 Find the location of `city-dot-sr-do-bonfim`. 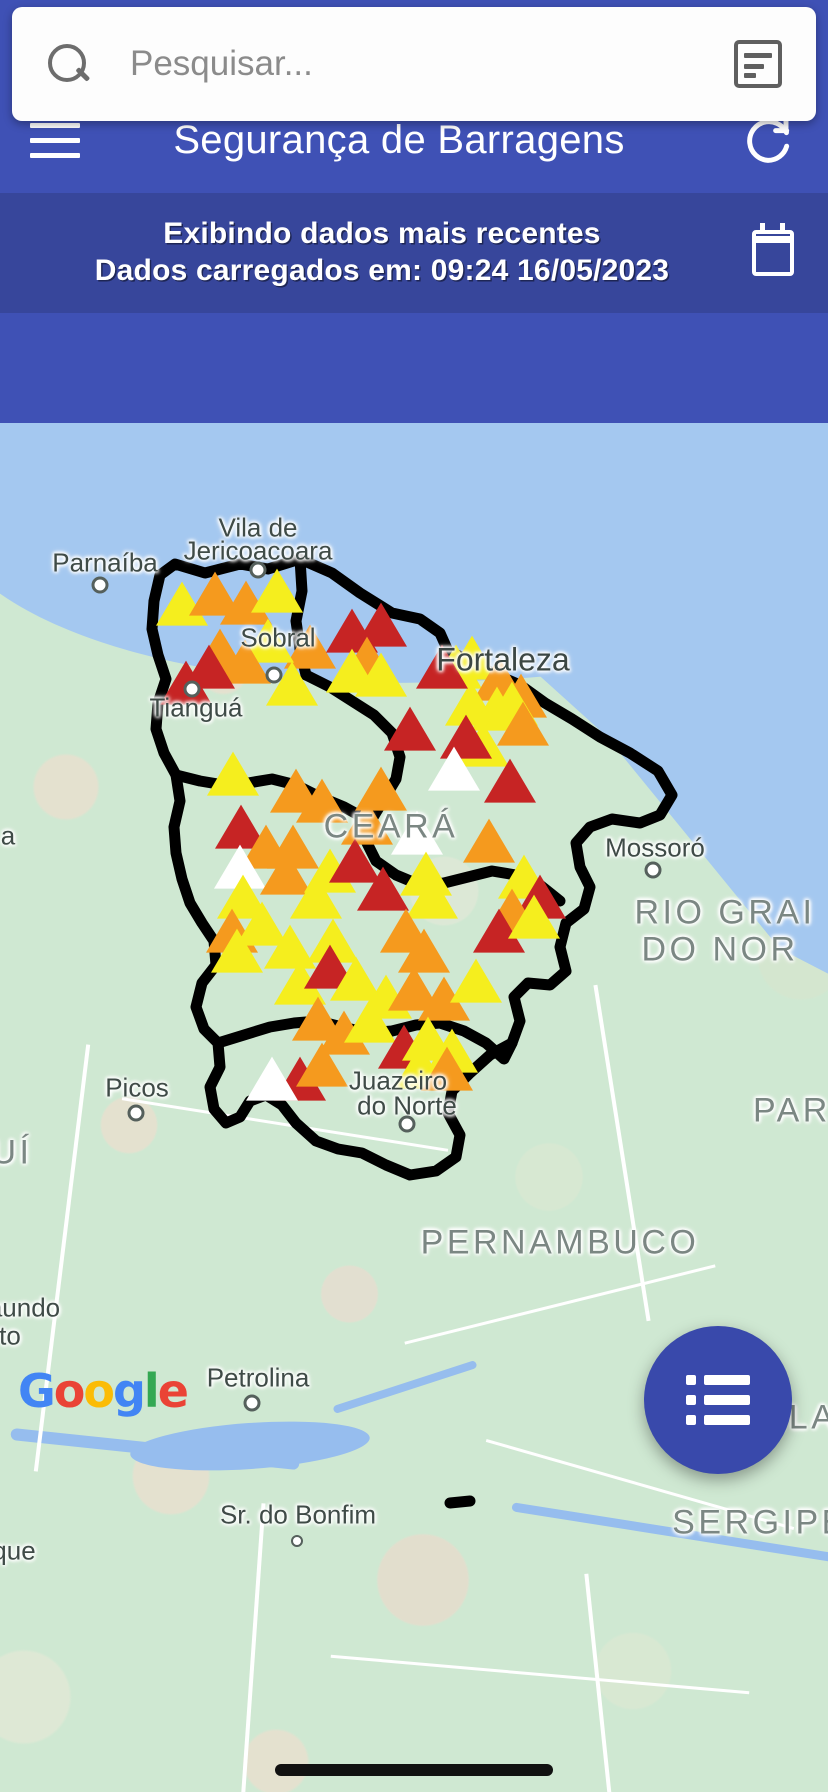

city-dot-sr-do-bonfim is located at coordinates (297, 1541).